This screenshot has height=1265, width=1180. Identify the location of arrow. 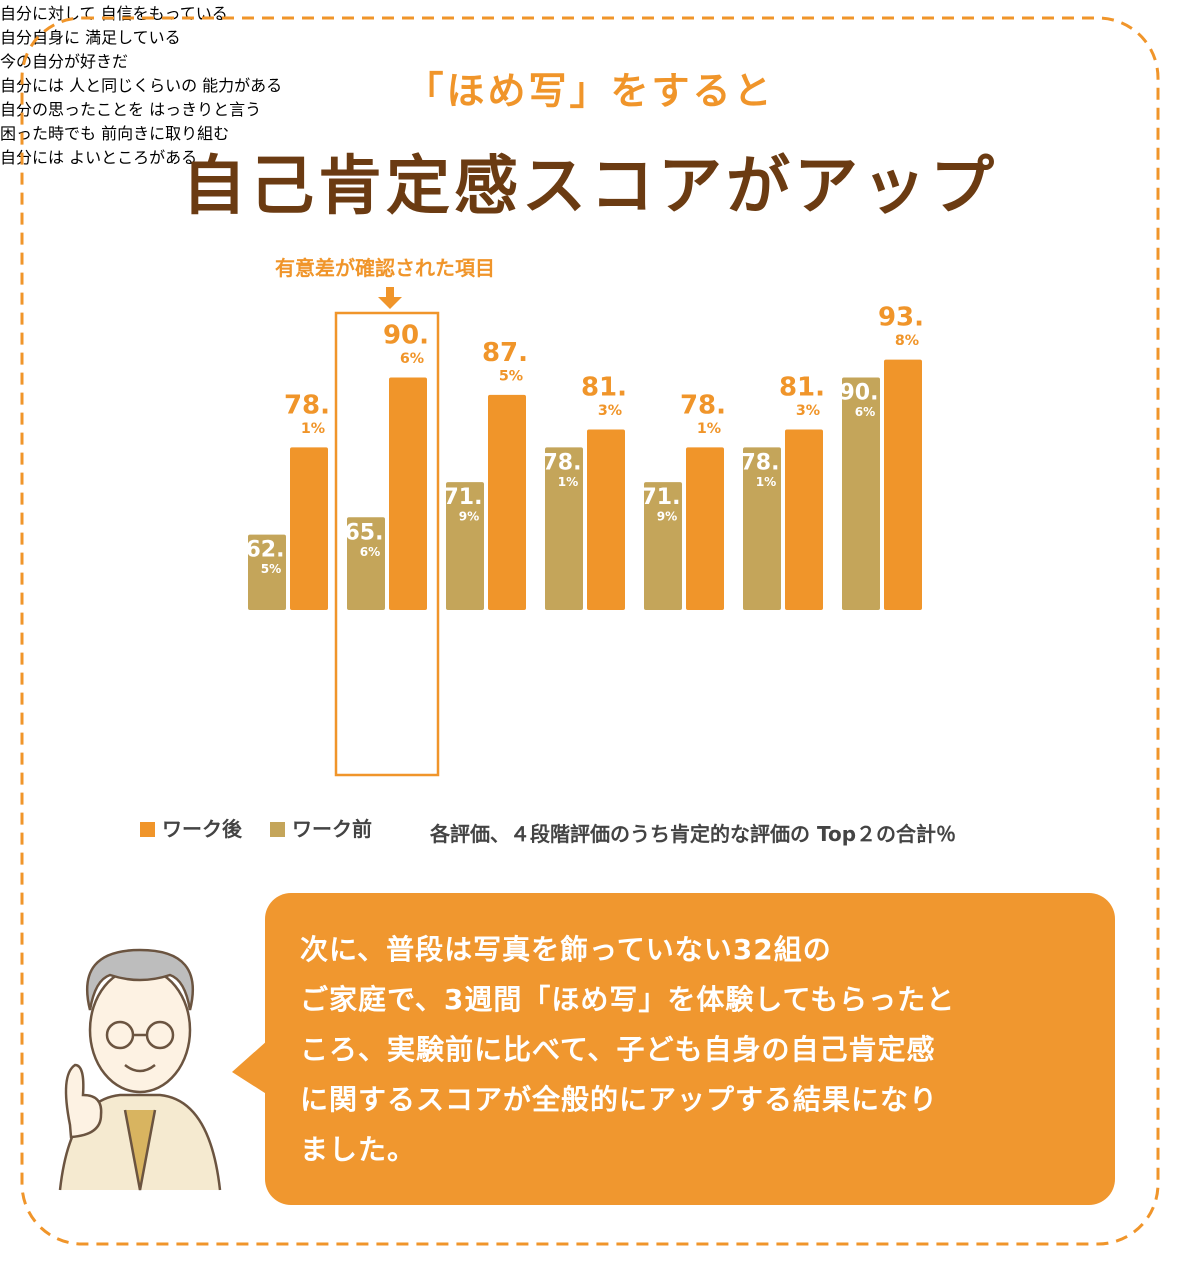
(390, 298).